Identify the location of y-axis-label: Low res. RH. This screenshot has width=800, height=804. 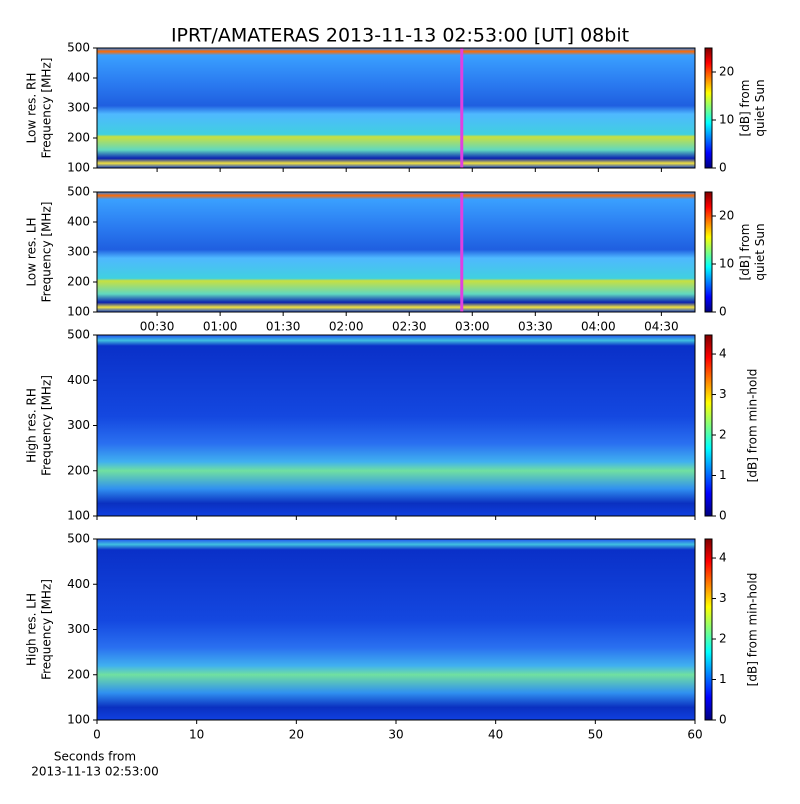
(32, 108).